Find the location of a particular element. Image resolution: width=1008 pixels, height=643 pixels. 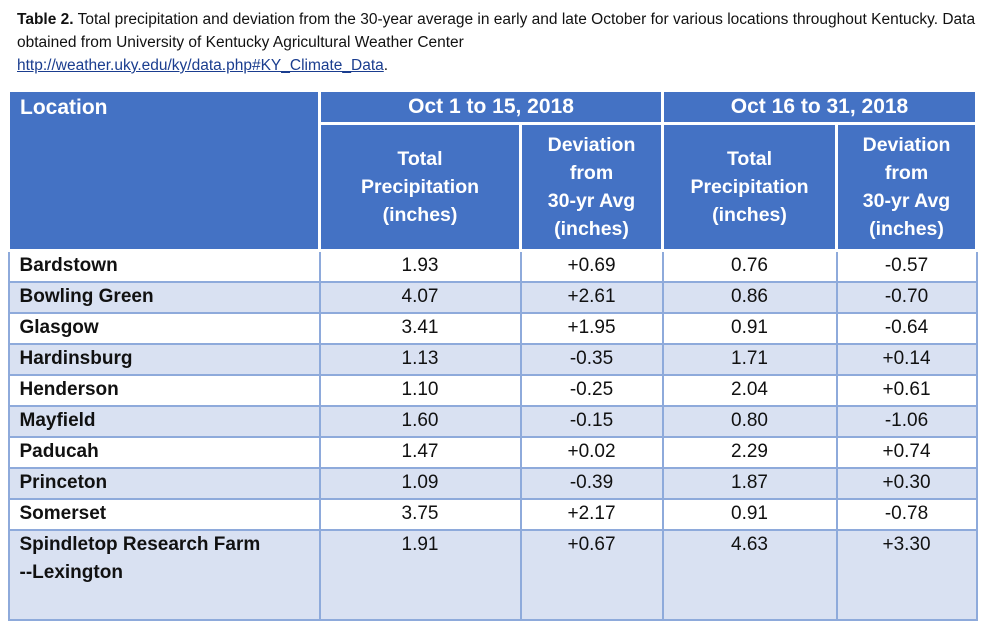

table-row: Bowling Green 4.07 +2.61 0.86 -0.70 is located at coordinates (492, 297).